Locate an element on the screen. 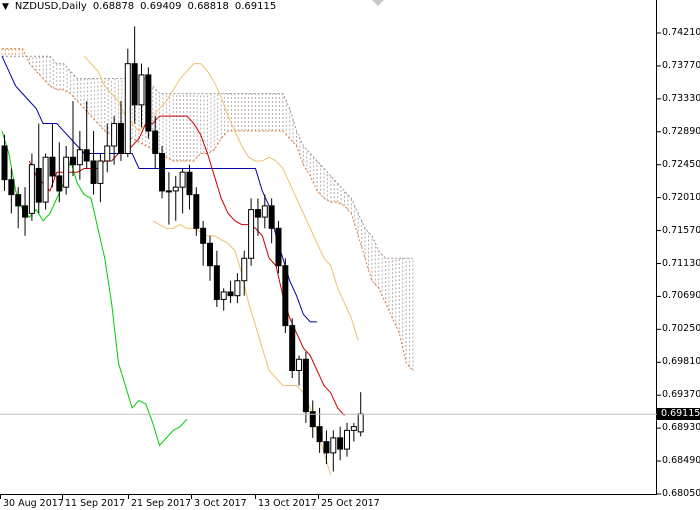 The height and width of the screenshot is (510, 700). y-tick-label: 0.73330 is located at coordinates (681, 98).